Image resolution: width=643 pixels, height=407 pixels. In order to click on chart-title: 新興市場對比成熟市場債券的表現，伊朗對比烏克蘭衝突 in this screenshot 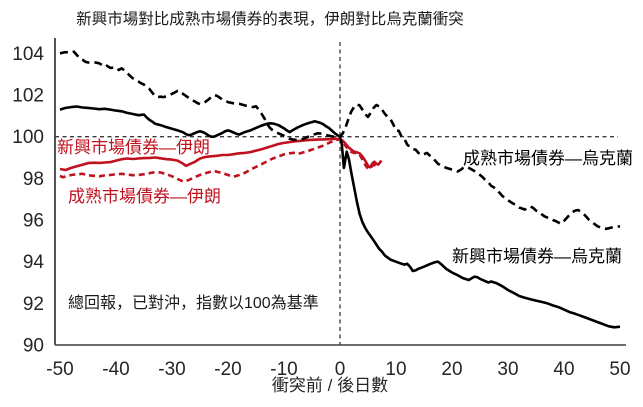, I will do `click(270, 19)`.